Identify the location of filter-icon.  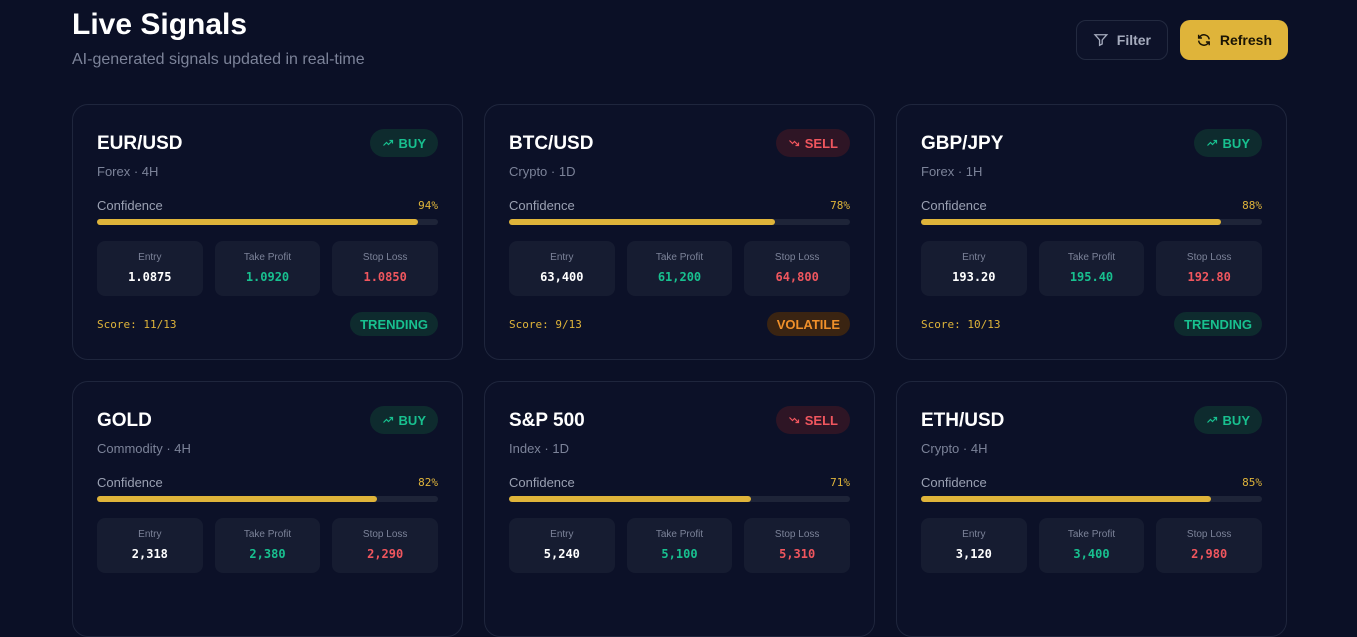
(1101, 40).